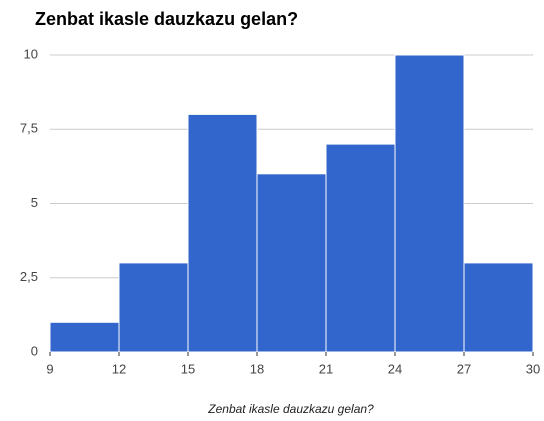 Image resolution: width=544 pixels, height=421 pixels. I want to click on x-tick-label: 27, so click(464, 368).